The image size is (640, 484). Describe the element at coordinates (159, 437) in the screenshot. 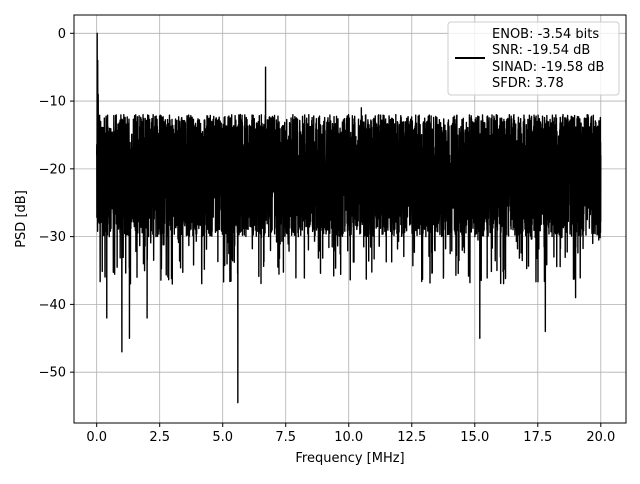

I see `x-tick-label: 2.5` at that location.